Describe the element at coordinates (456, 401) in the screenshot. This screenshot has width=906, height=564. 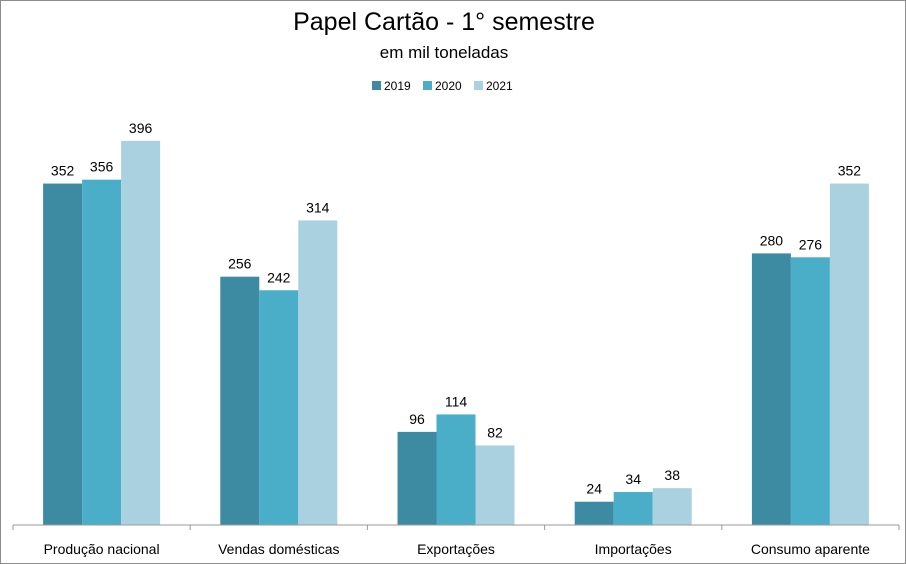
I see `data-label: 114` at that location.